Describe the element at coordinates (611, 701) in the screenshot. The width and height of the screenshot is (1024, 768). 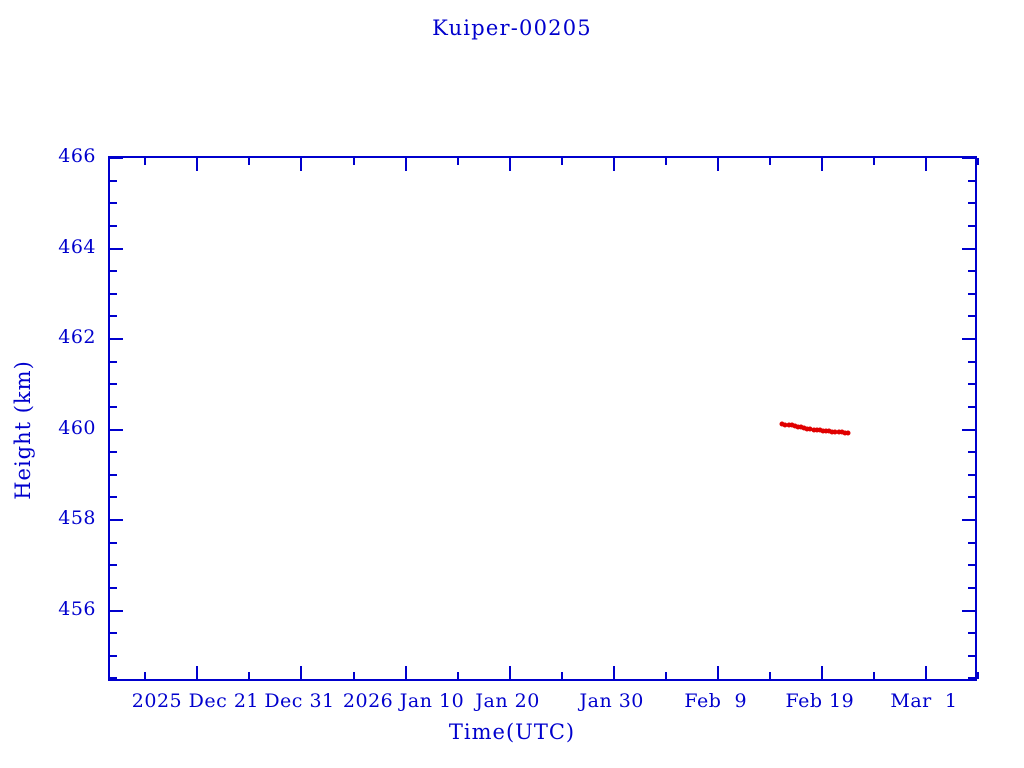
I see `x-tick-label: Jan 30` at that location.